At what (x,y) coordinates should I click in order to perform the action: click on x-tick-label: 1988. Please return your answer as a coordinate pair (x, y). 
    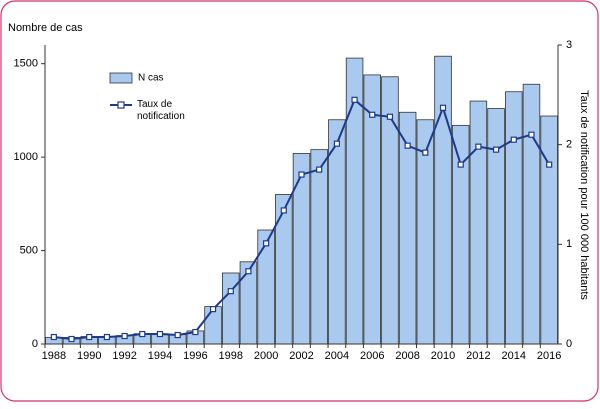
    Looking at the image, I should click on (54, 356).